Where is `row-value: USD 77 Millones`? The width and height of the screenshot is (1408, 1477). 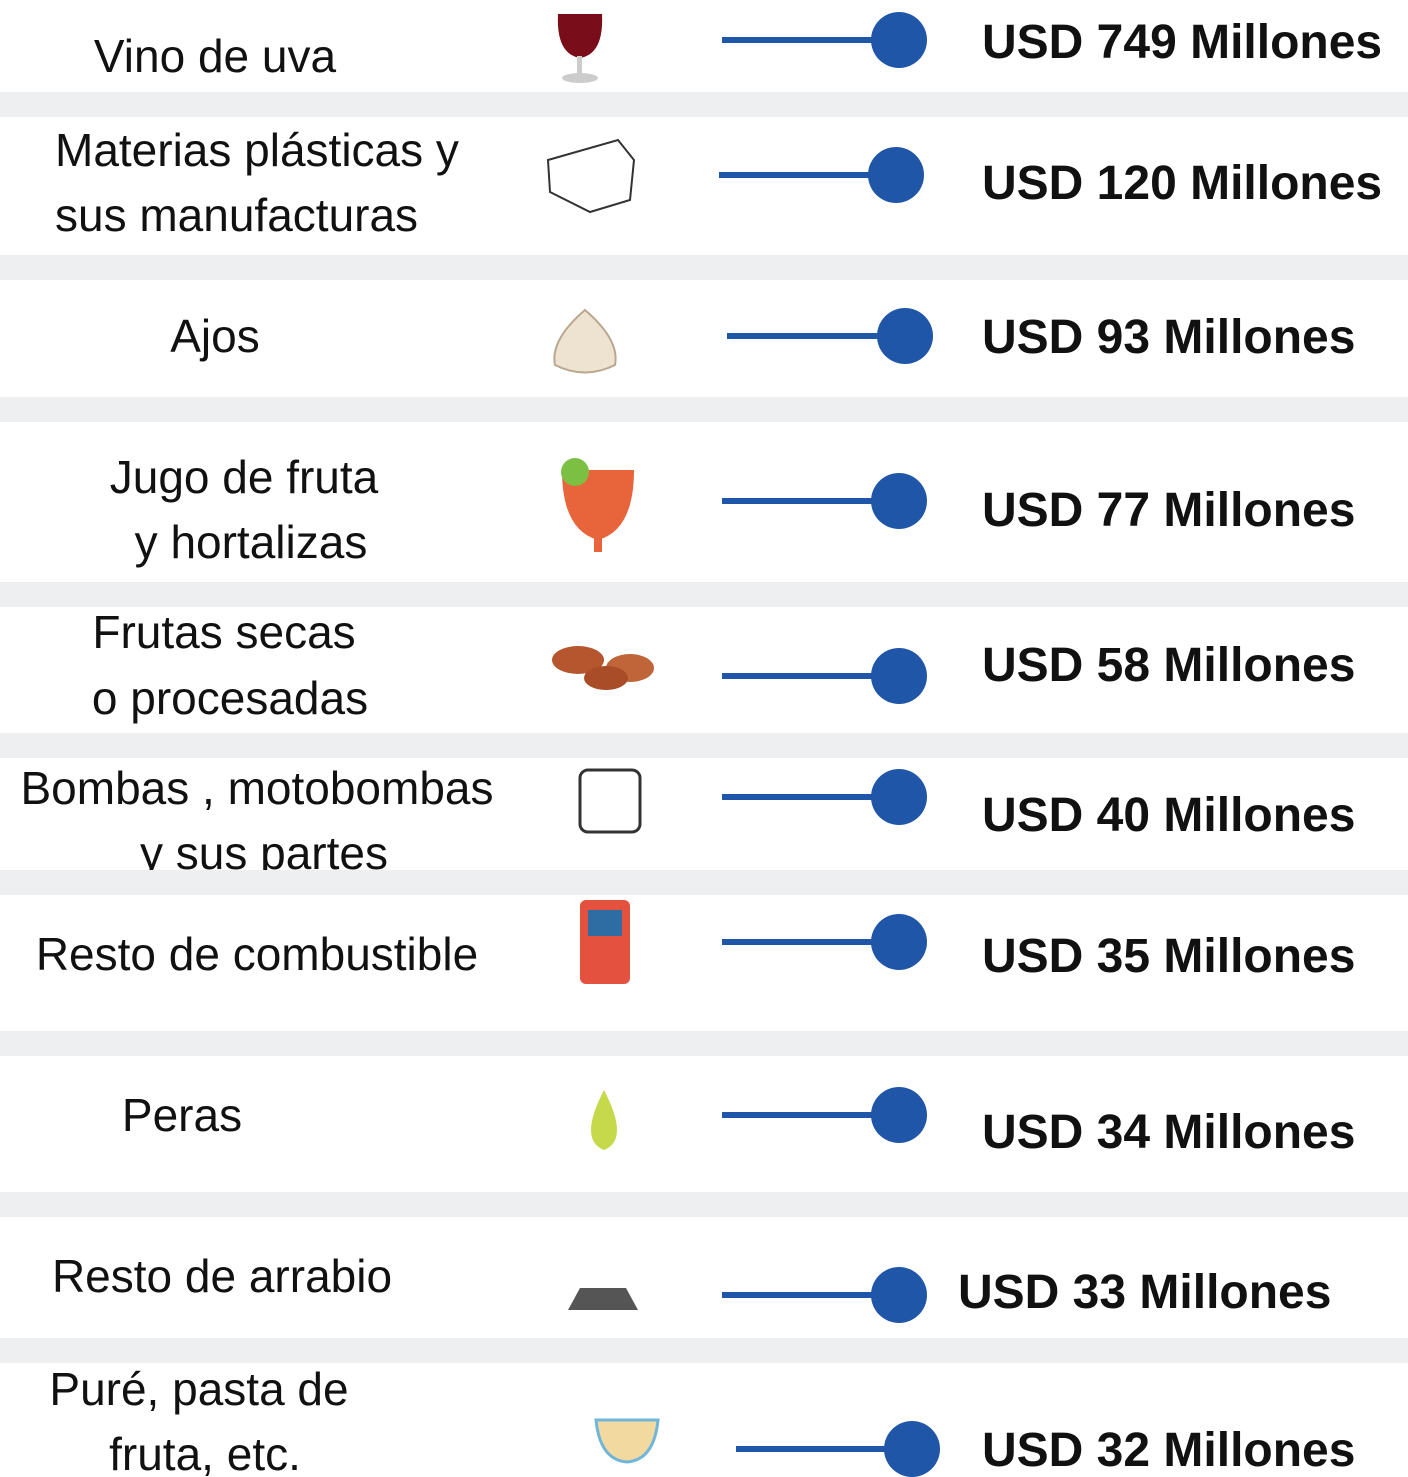 row-value: USD 77 Millones is located at coordinates (1168, 510).